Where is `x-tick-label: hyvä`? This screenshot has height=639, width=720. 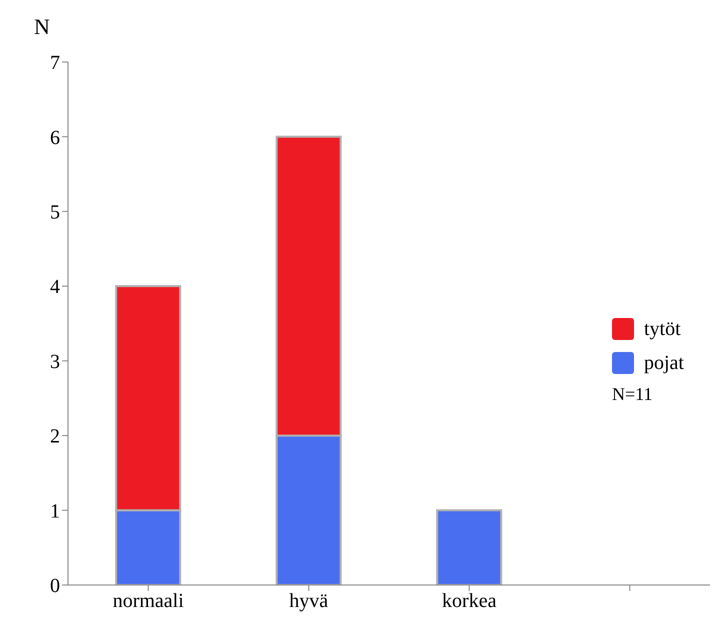 x-tick-label: hyvä is located at coordinates (308, 601).